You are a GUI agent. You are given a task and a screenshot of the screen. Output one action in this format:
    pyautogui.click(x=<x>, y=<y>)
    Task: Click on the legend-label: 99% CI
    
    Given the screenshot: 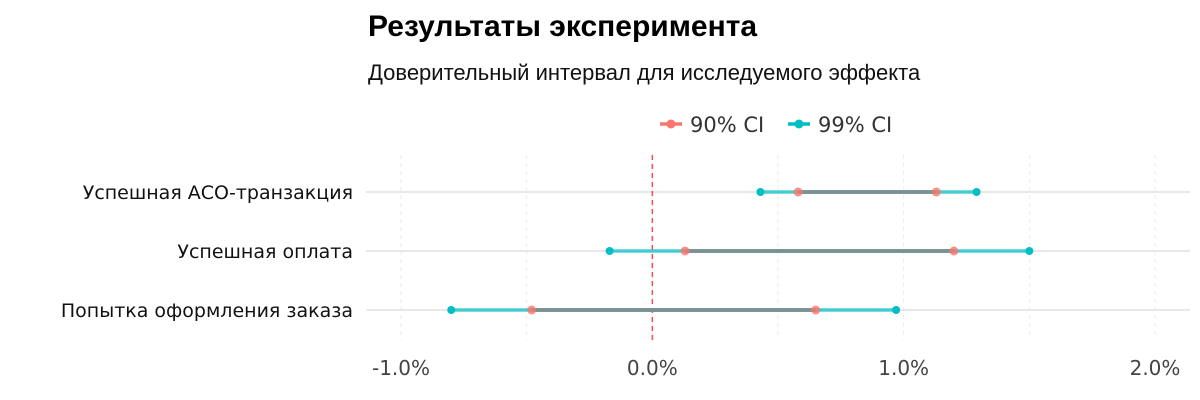 What is the action you would take?
    pyautogui.click(x=855, y=125)
    